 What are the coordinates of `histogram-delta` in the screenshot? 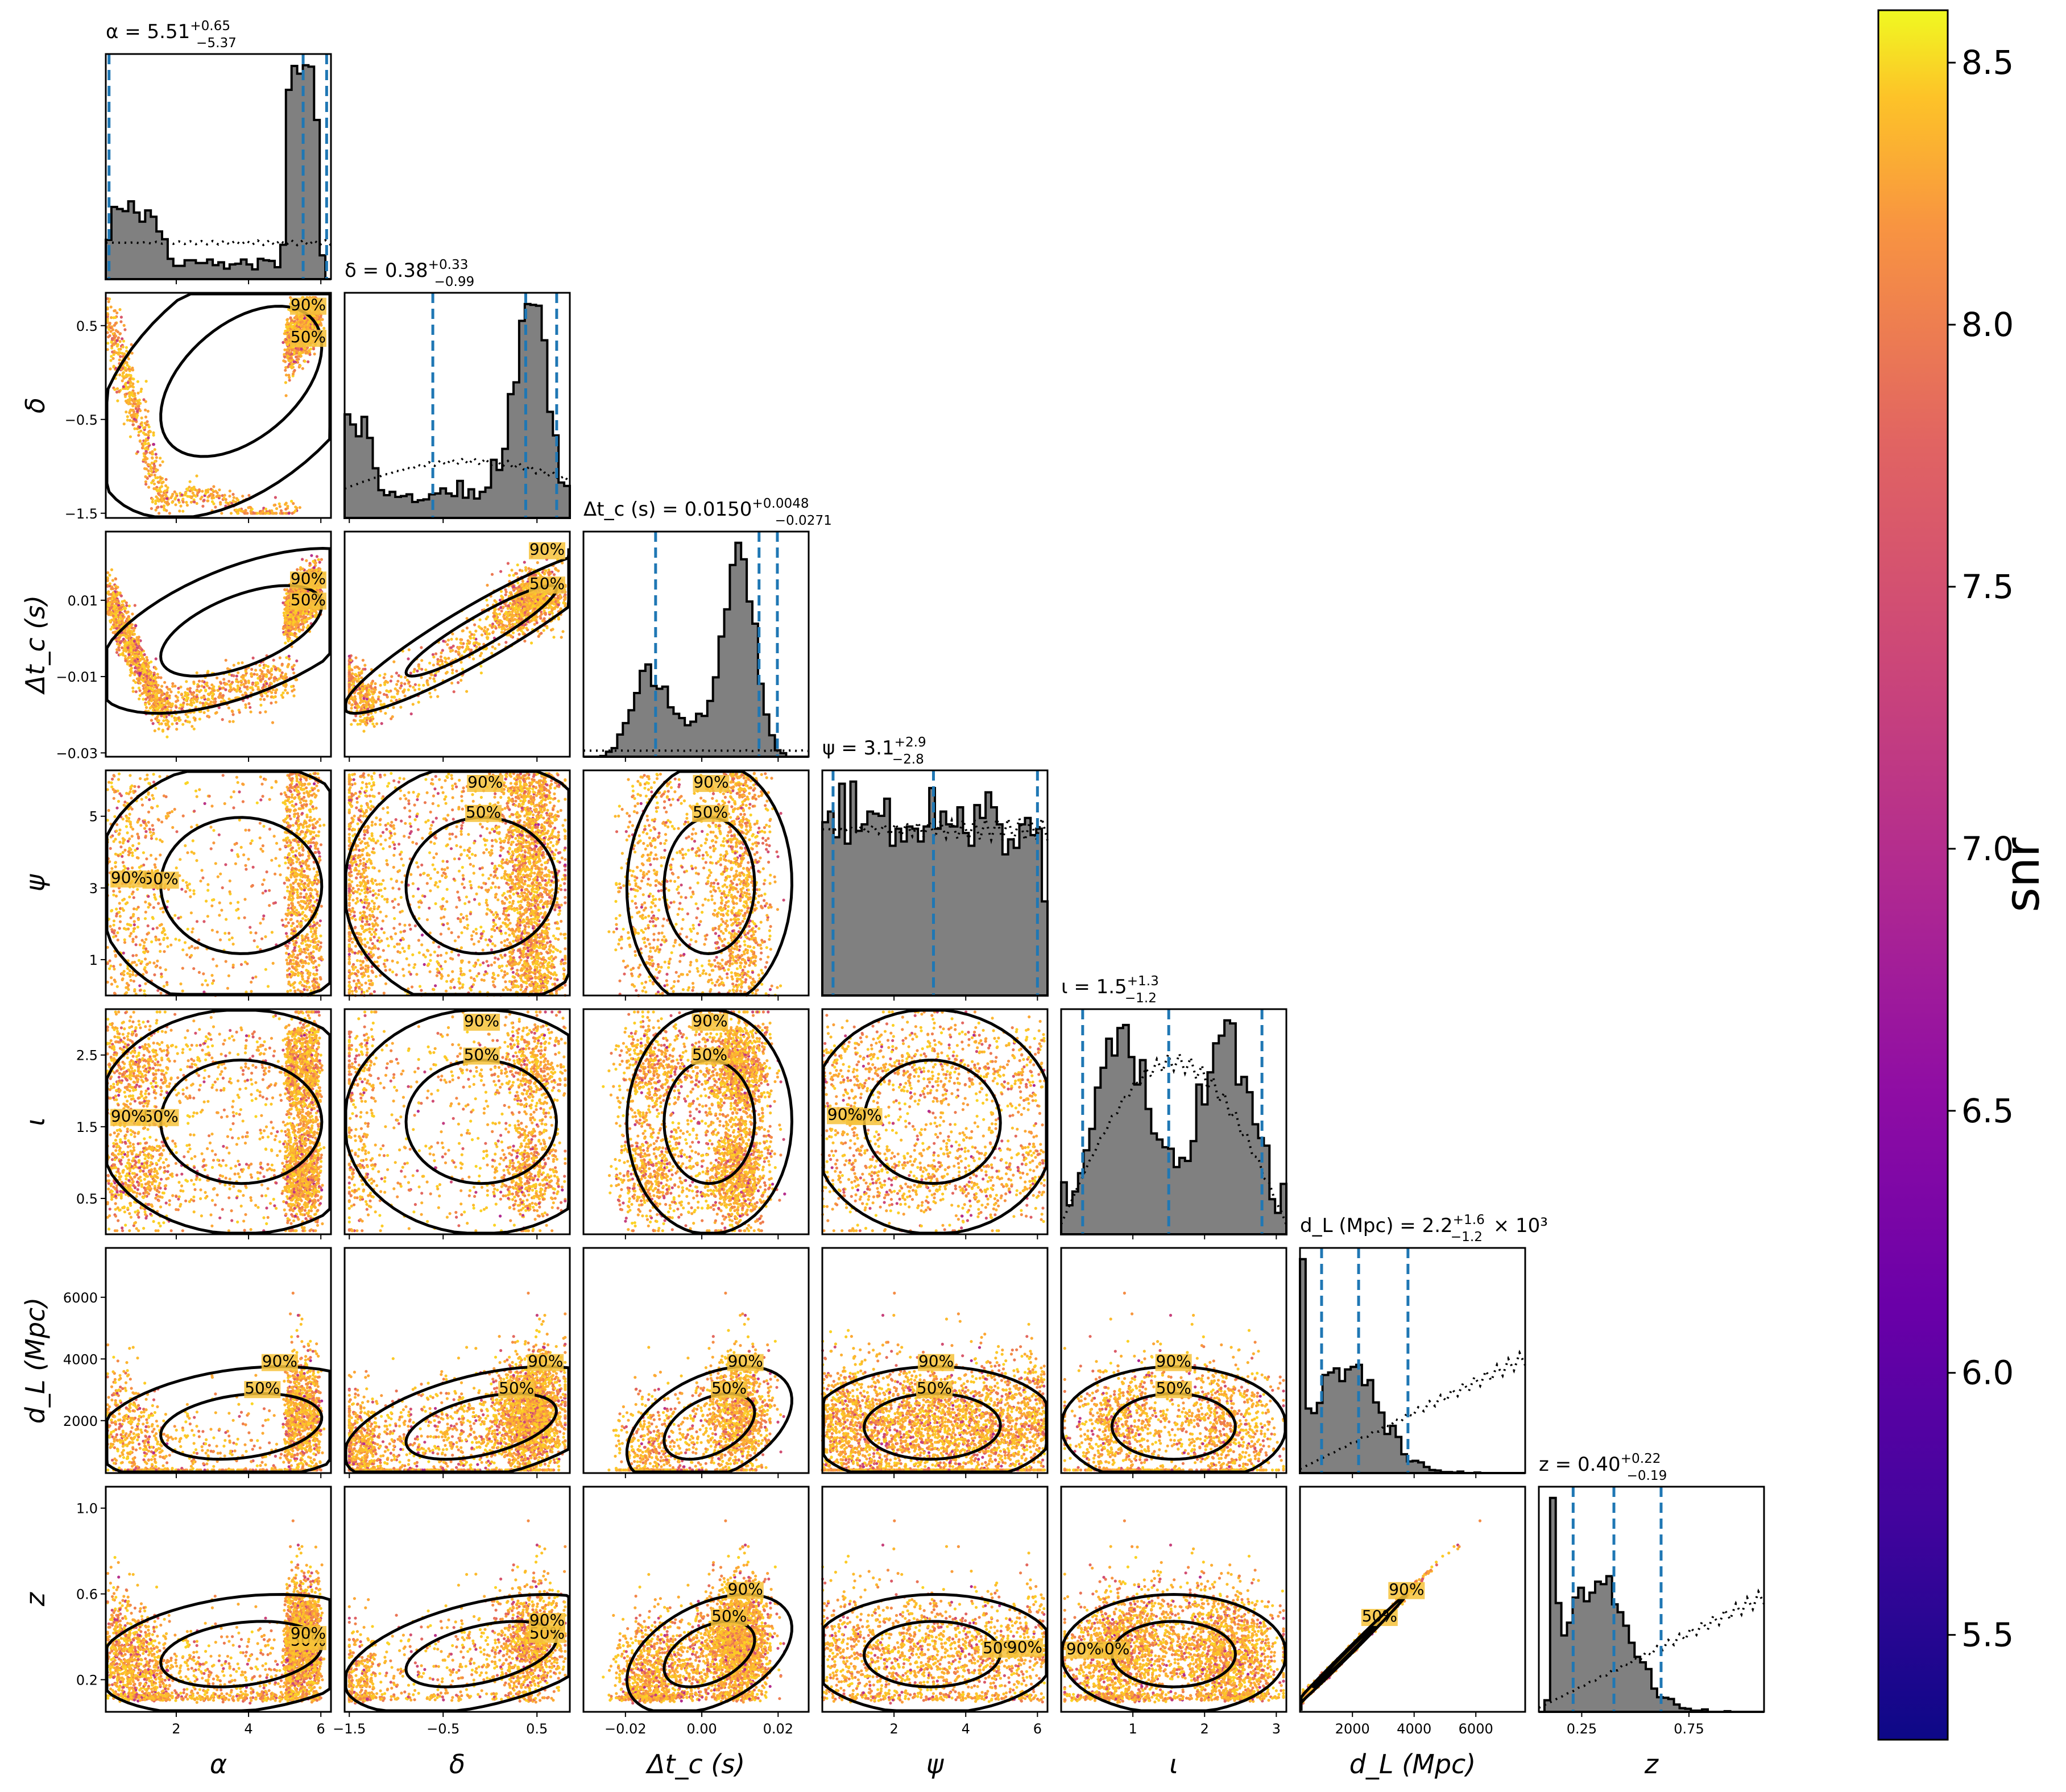 It's located at (457, 410).